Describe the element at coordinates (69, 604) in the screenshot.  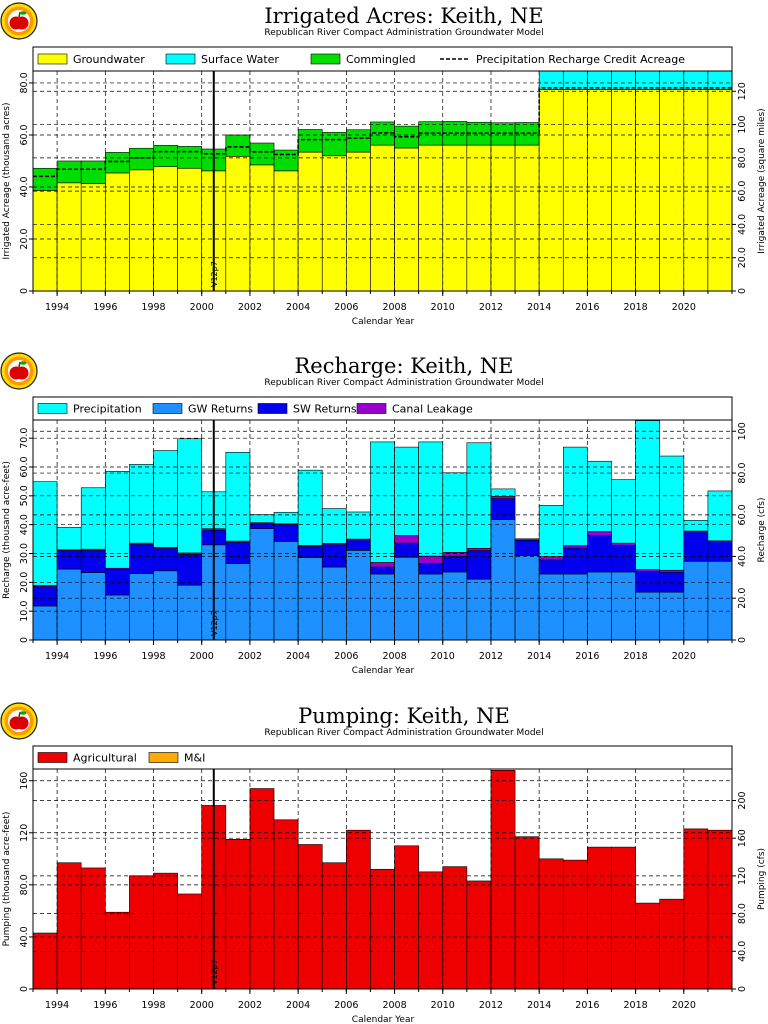
I see `bar-gw-returns-1994` at that location.